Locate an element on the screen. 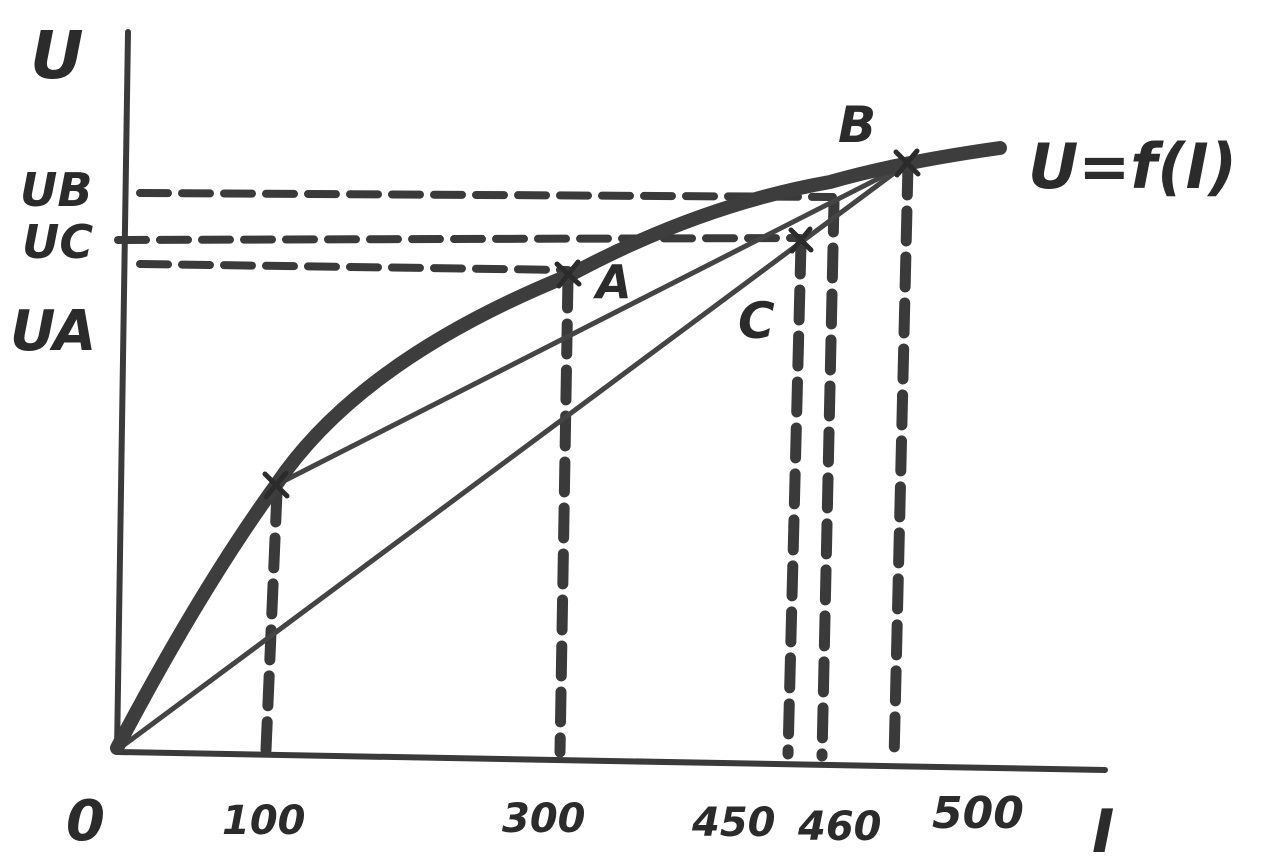  point-c-label: C is located at coordinates (756, 321).